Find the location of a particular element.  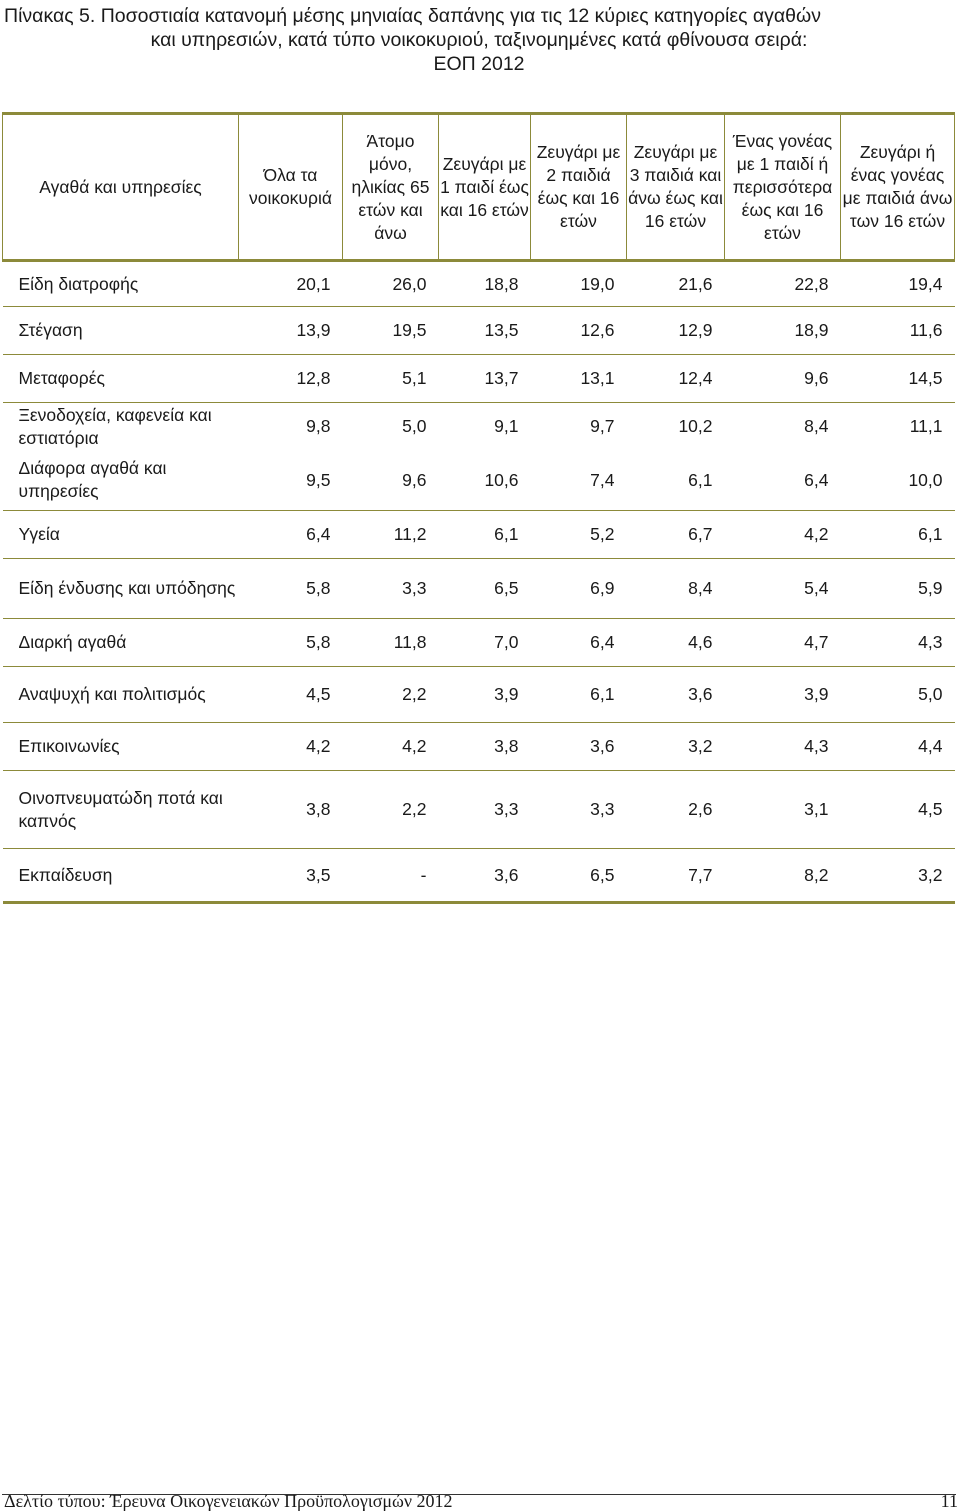

row-value: 6,7 is located at coordinates (675, 534).